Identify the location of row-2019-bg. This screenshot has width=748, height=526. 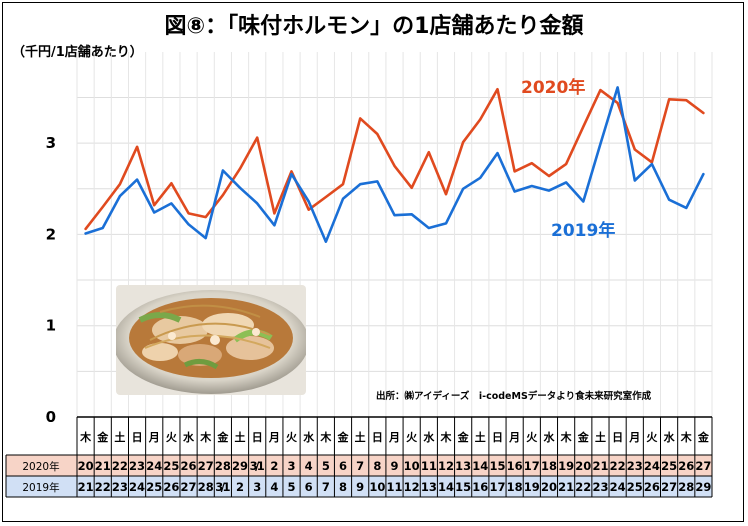
(359, 486).